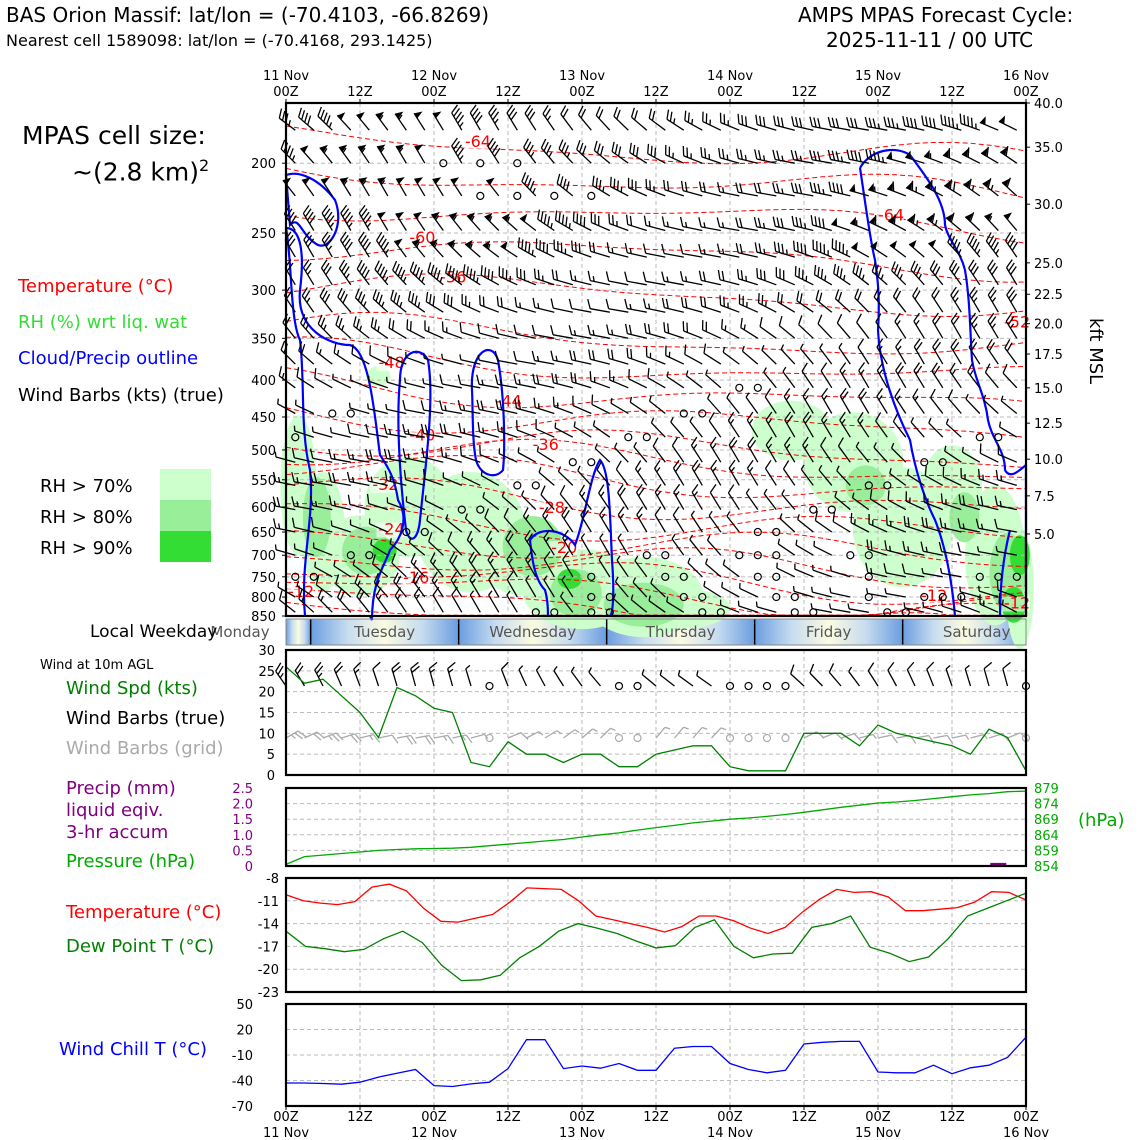 The image size is (1140, 1140). I want to click on temperature-contour, so click(656, 262).